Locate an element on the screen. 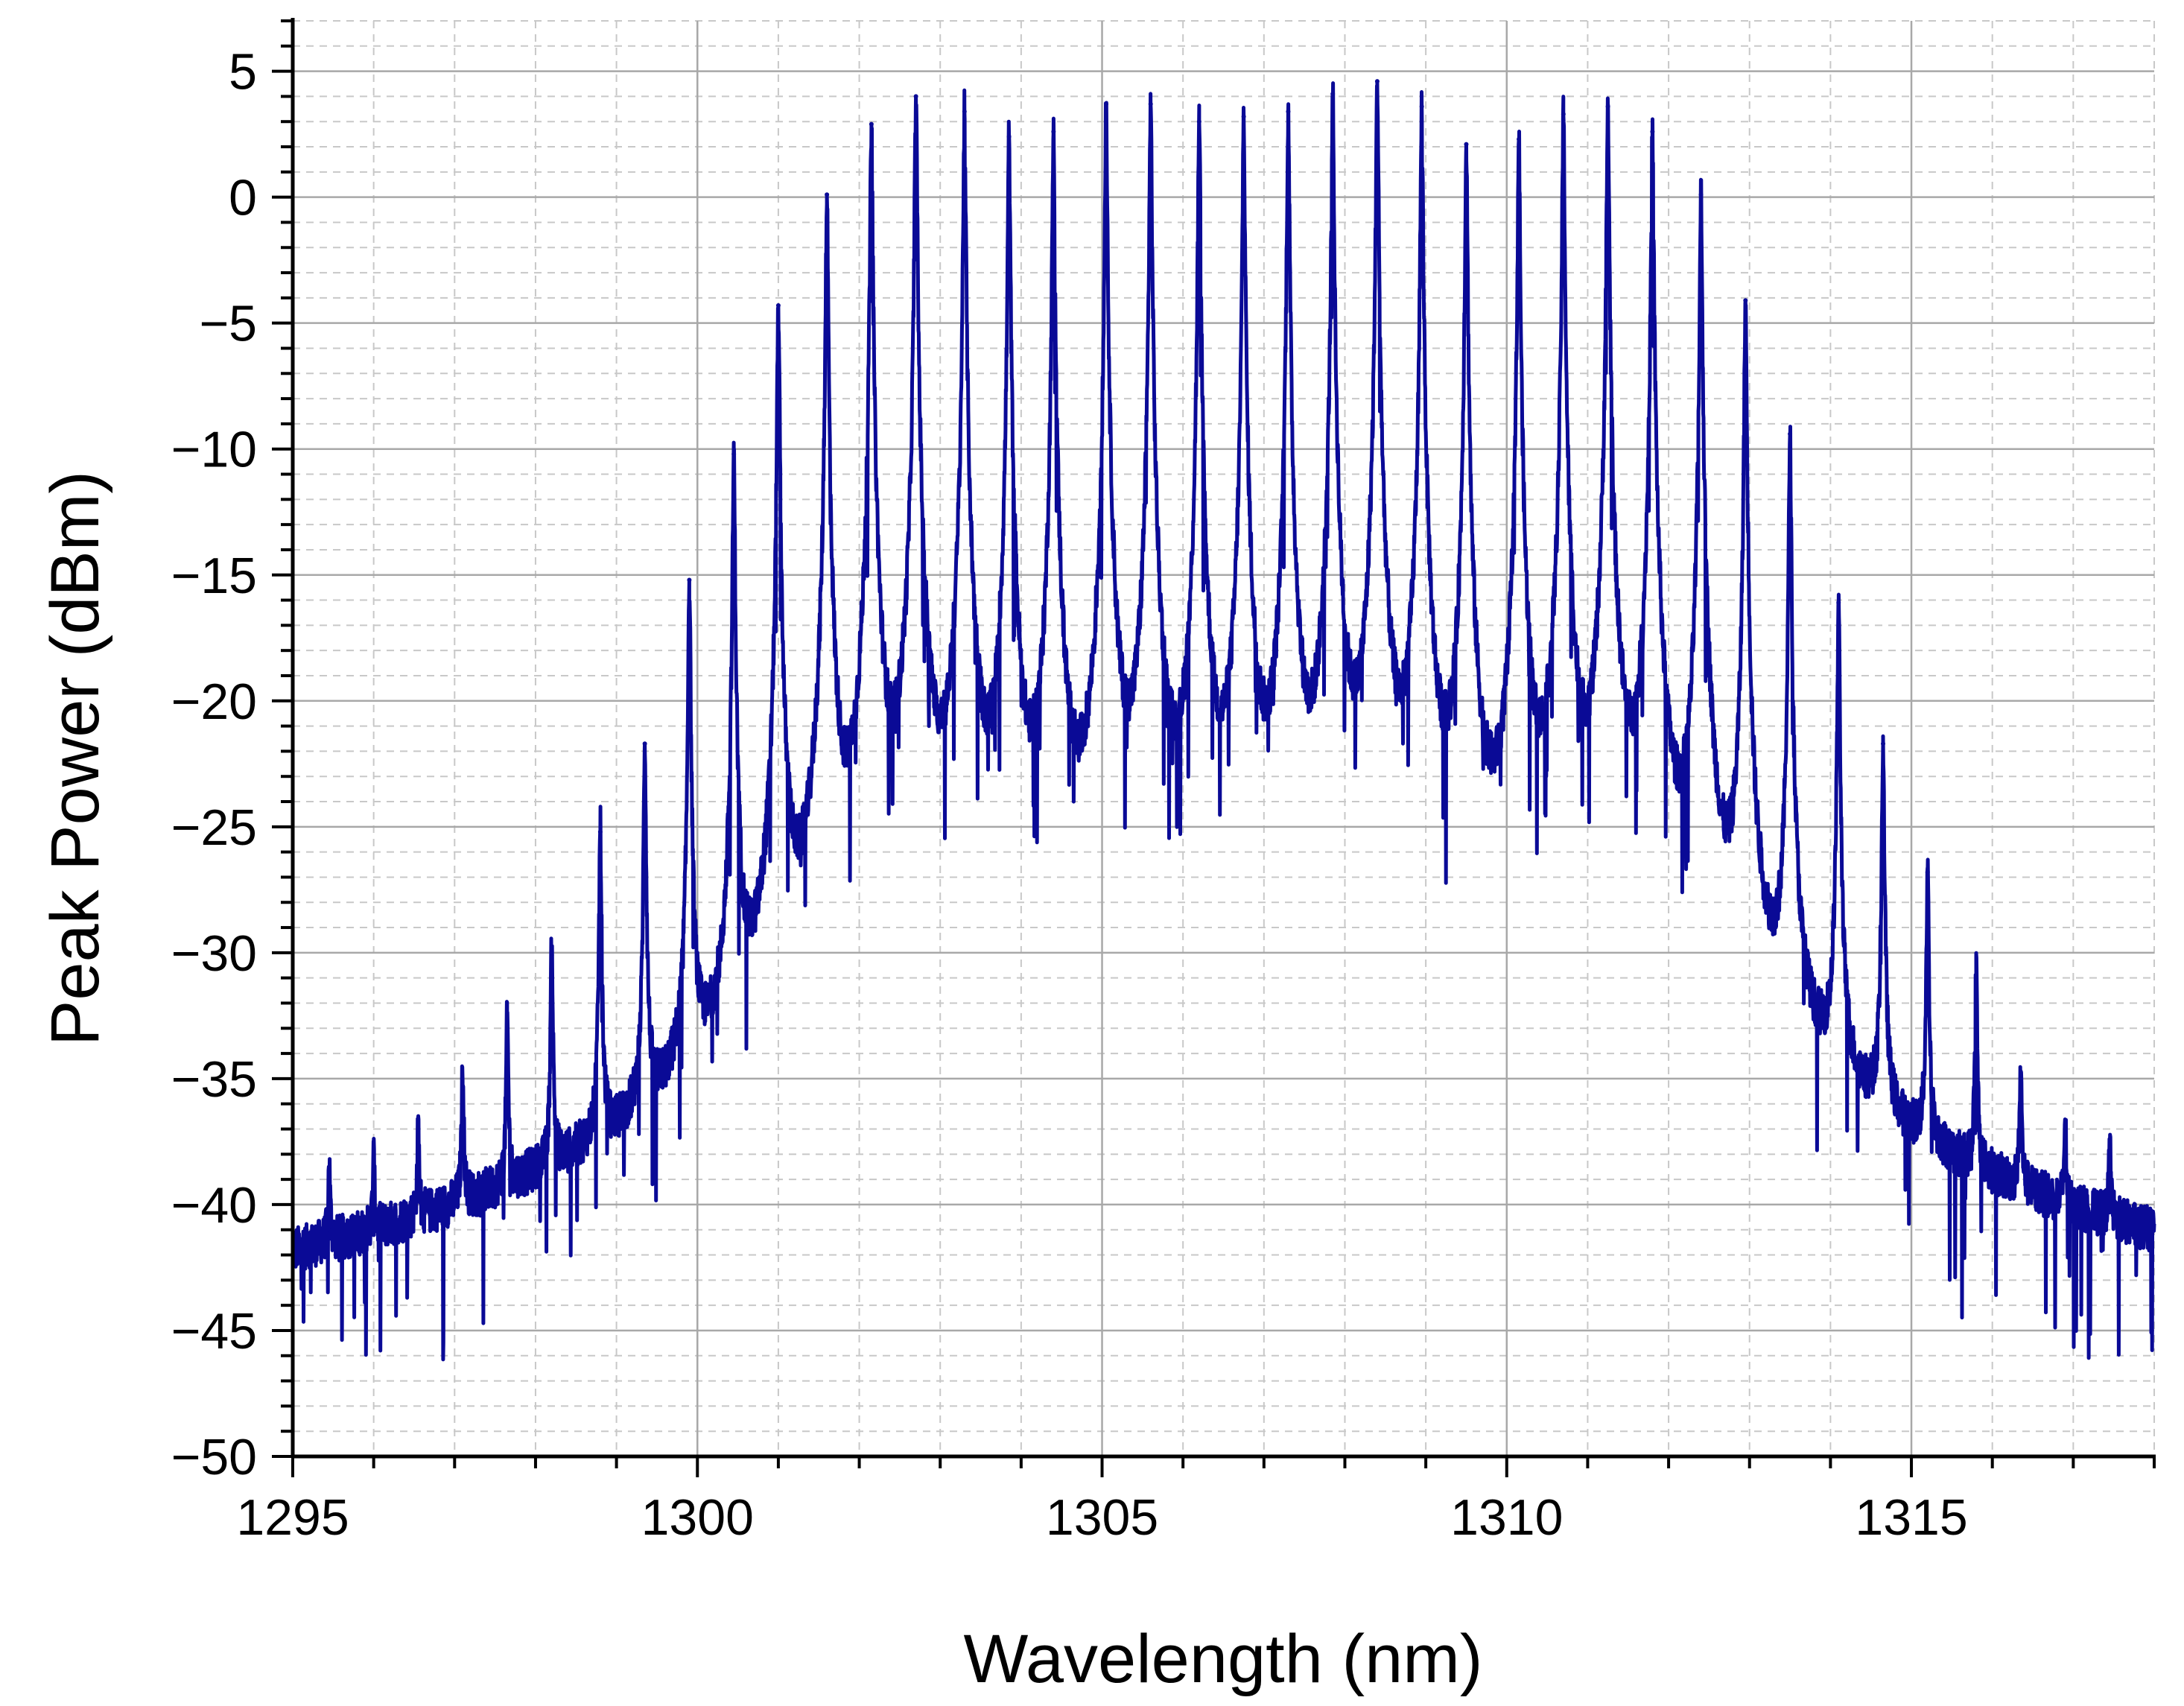 The width and height of the screenshot is (2184, 1706). x-tick-label: 1295 is located at coordinates (292, 1518).